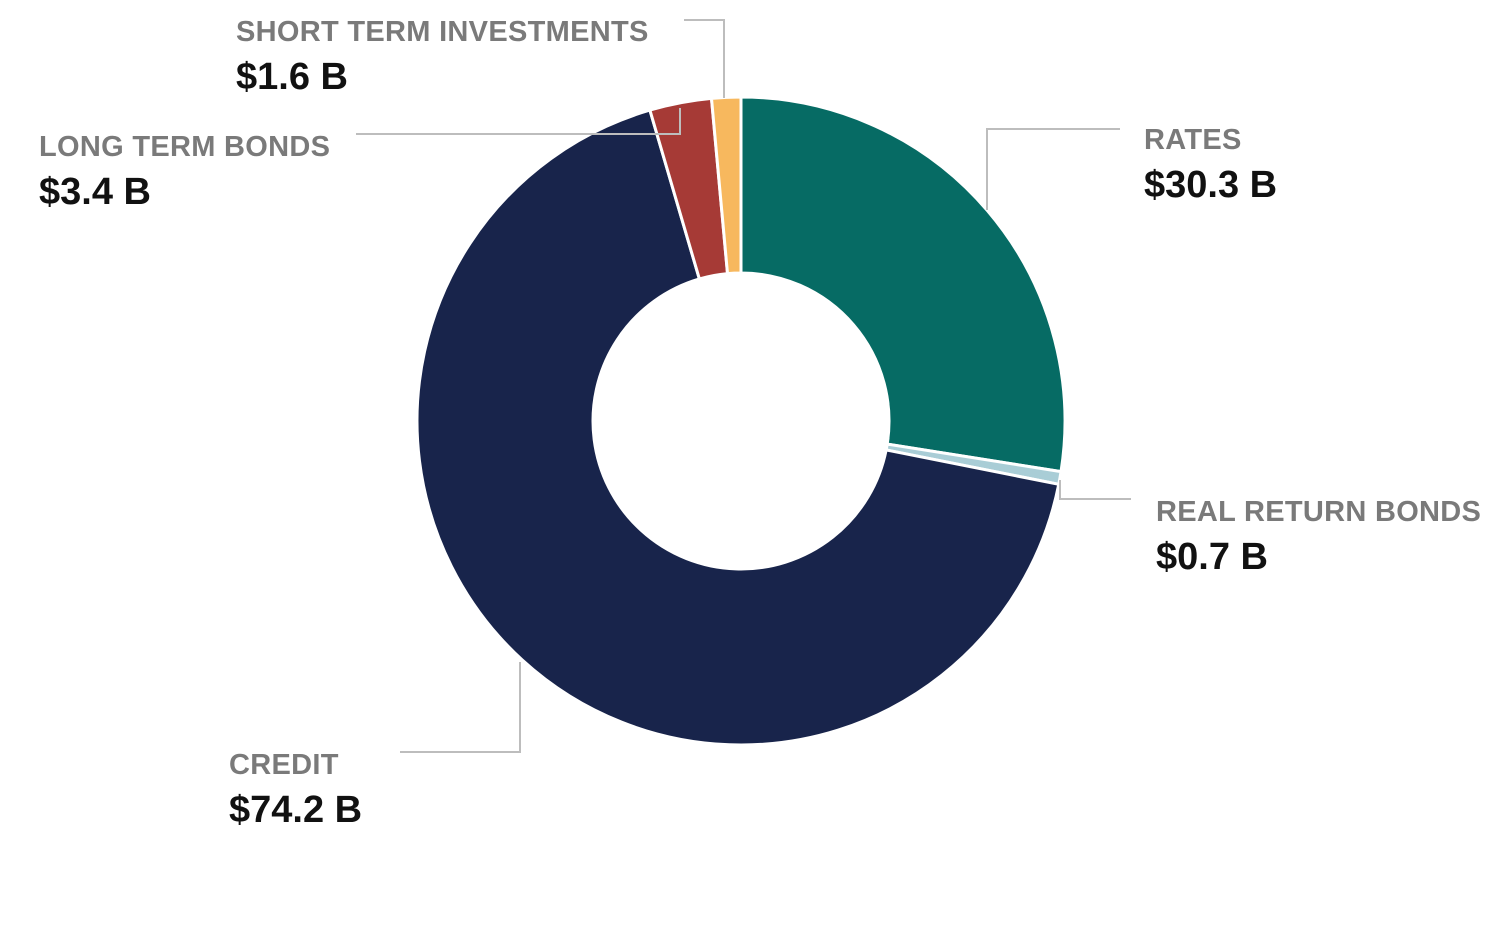 The image size is (1485, 932). What do you see at coordinates (184, 147) in the screenshot?
I see `slice-label-long-term-bonds: LONG TERM BONDS` at bounding box center [184, 147].